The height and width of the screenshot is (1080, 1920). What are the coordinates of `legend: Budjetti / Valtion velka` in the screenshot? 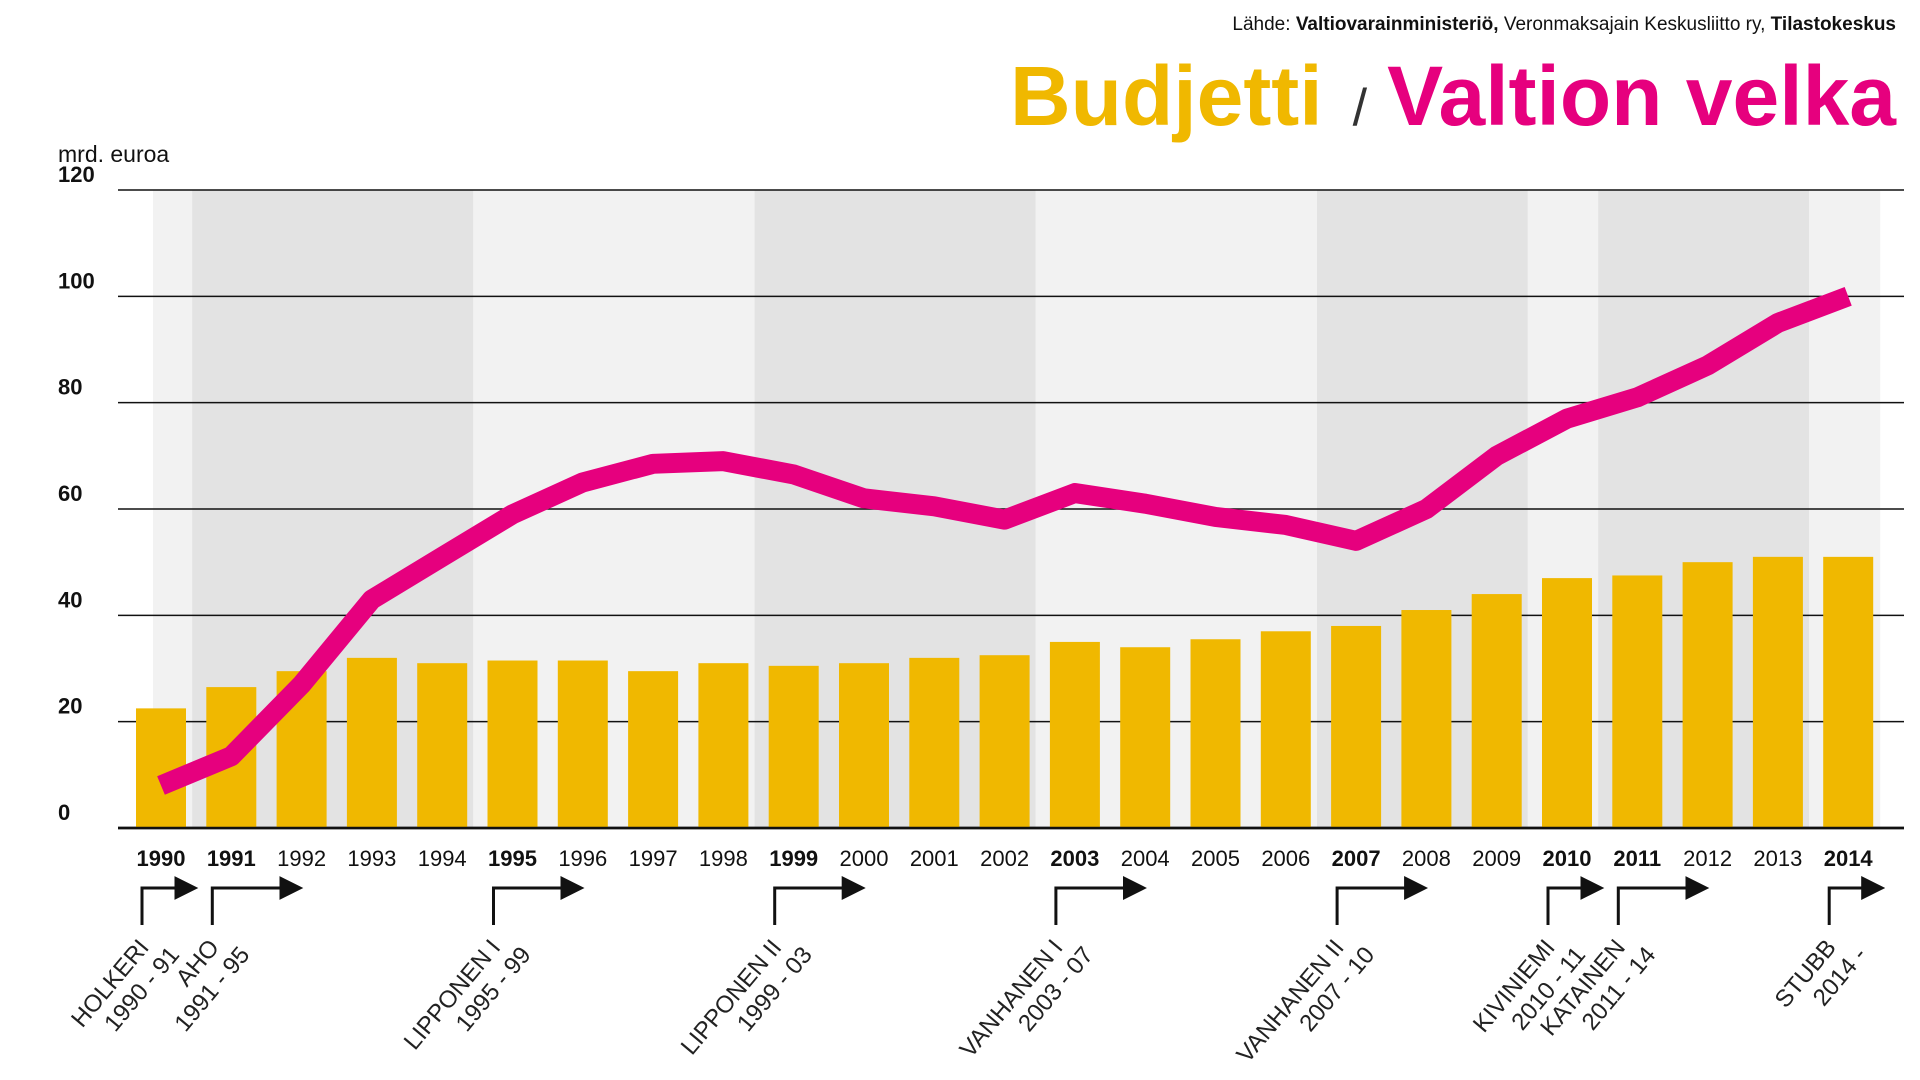 It's located at (1453, 96).